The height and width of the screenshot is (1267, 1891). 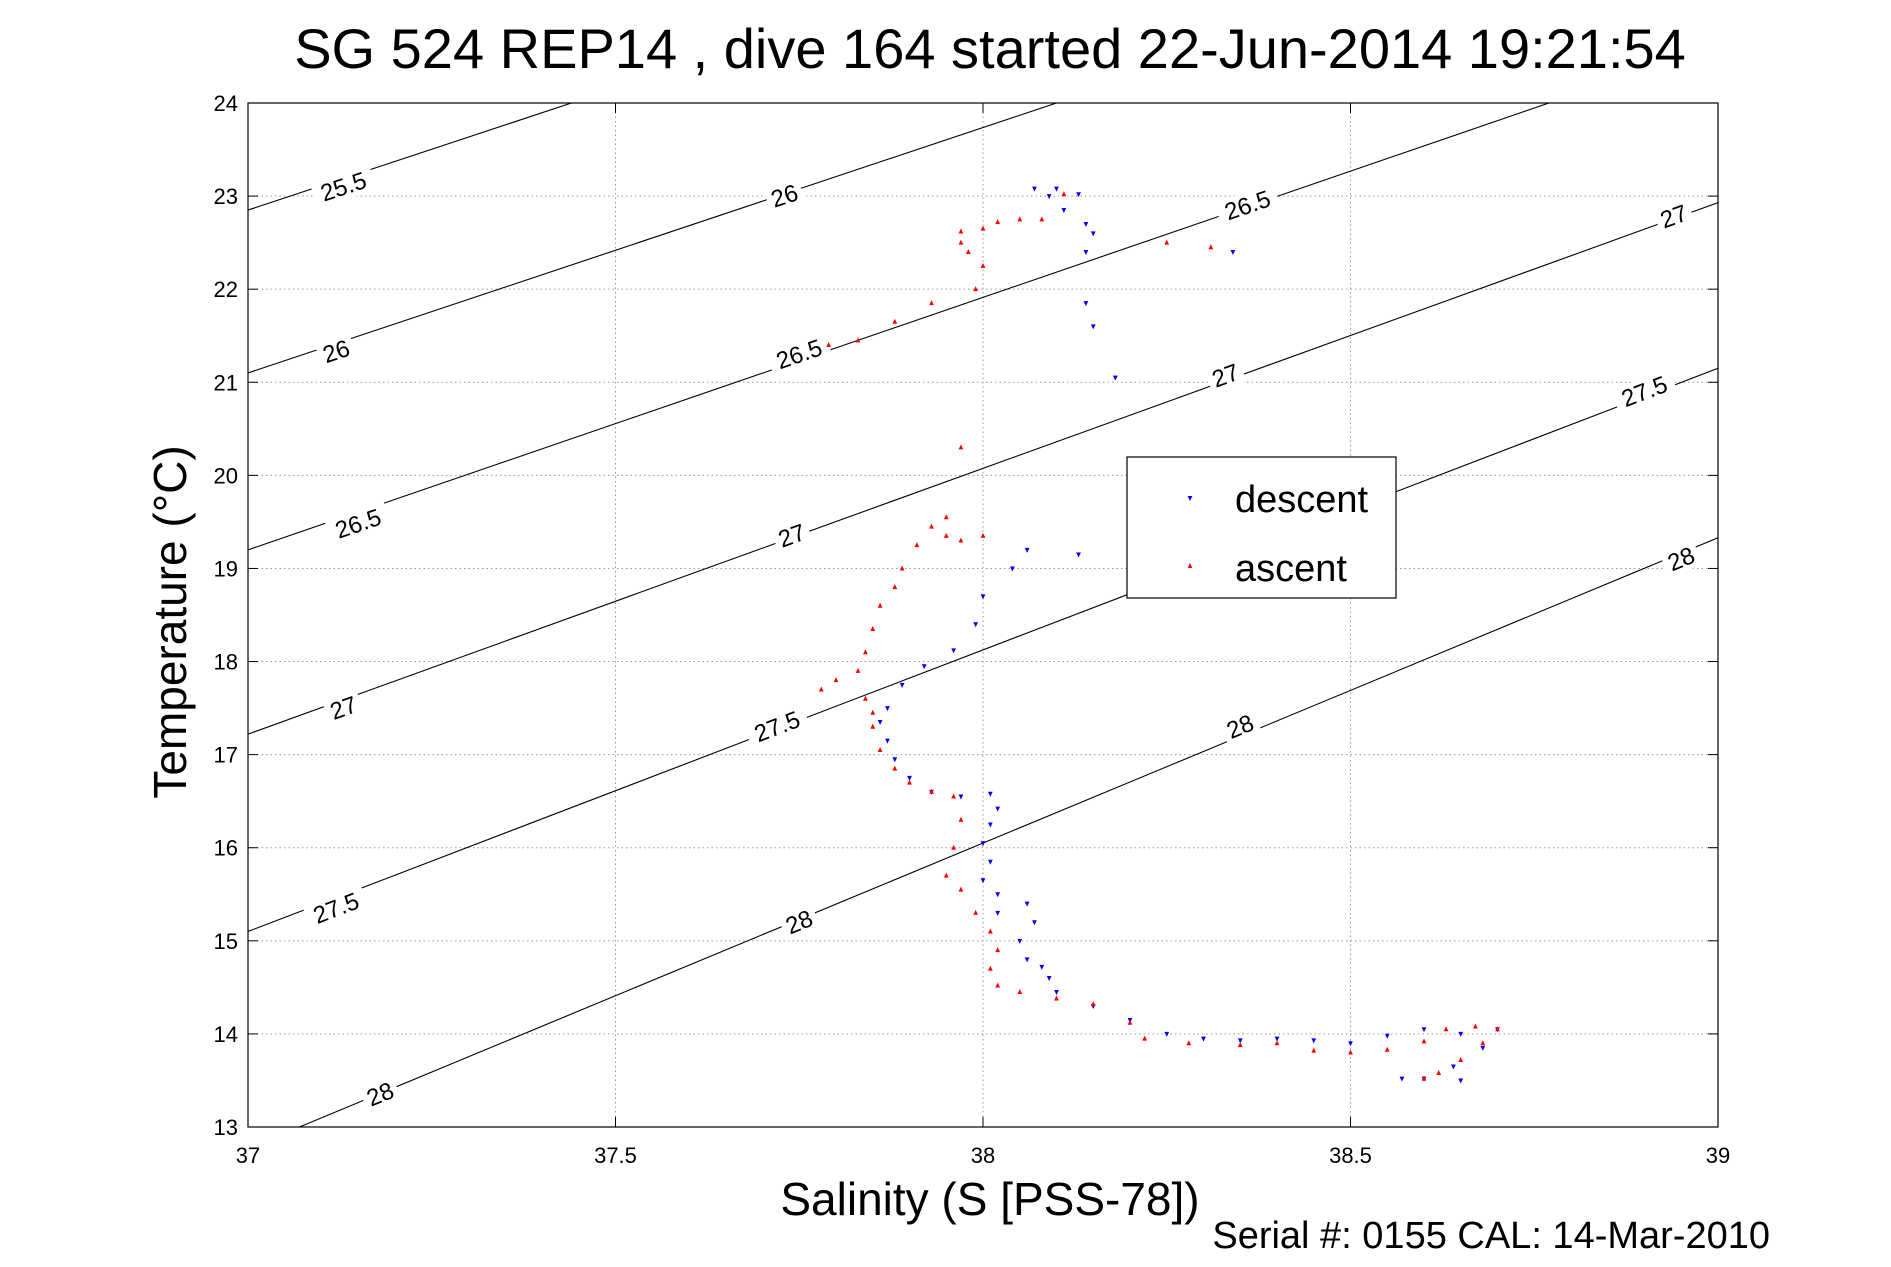 What do you see at coordinates (226, 755) in the screenshot?
I see `y-tick-label: 17` at bounding box center [226, 755].